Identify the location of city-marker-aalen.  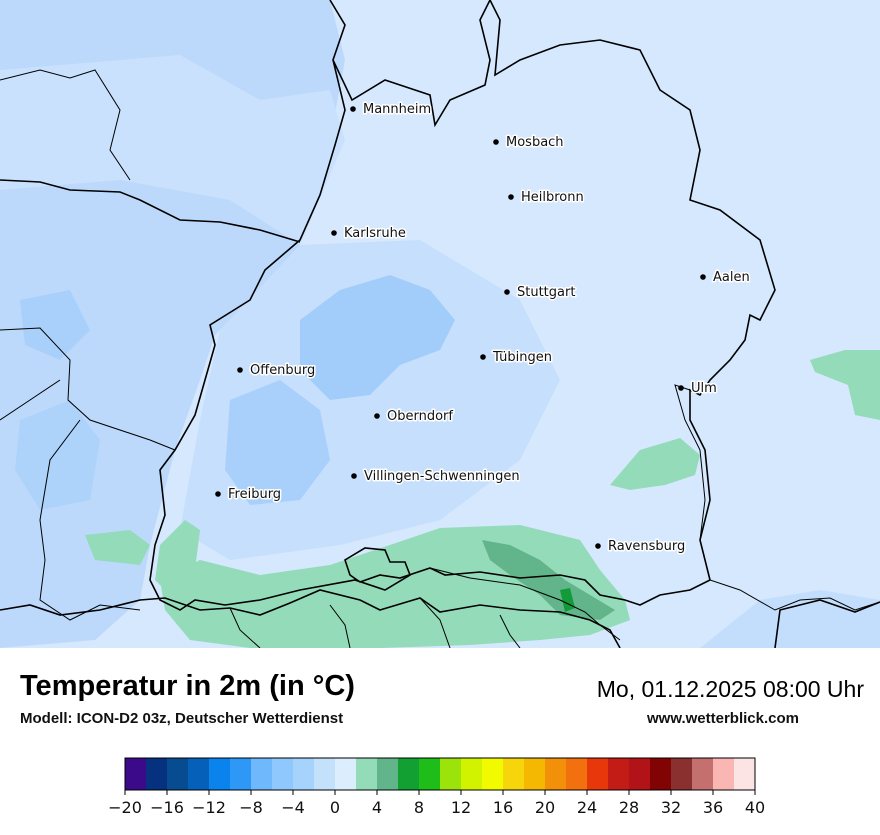
(703, 277).